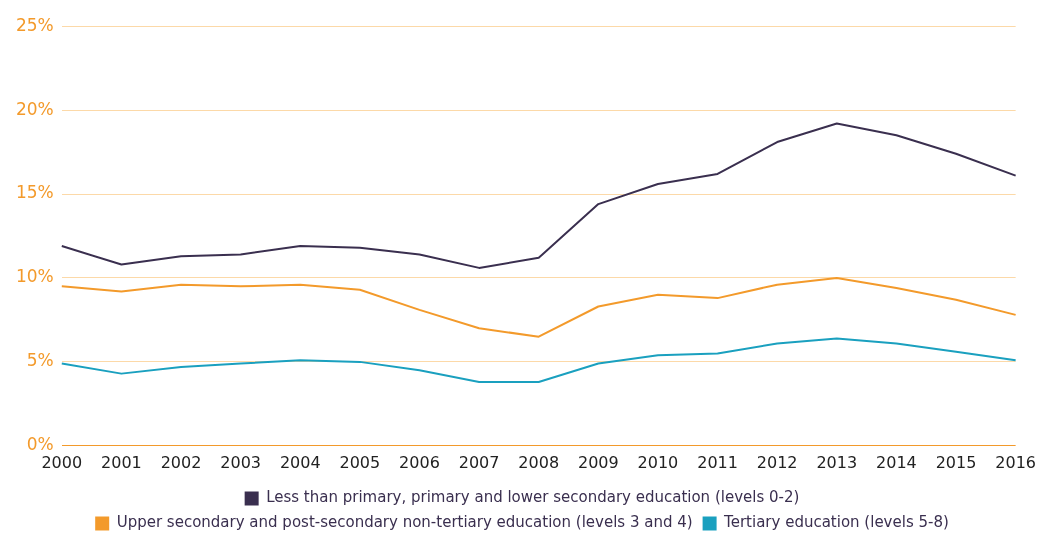  I want to click on x-tick-label: 2015, so click(956, 462).